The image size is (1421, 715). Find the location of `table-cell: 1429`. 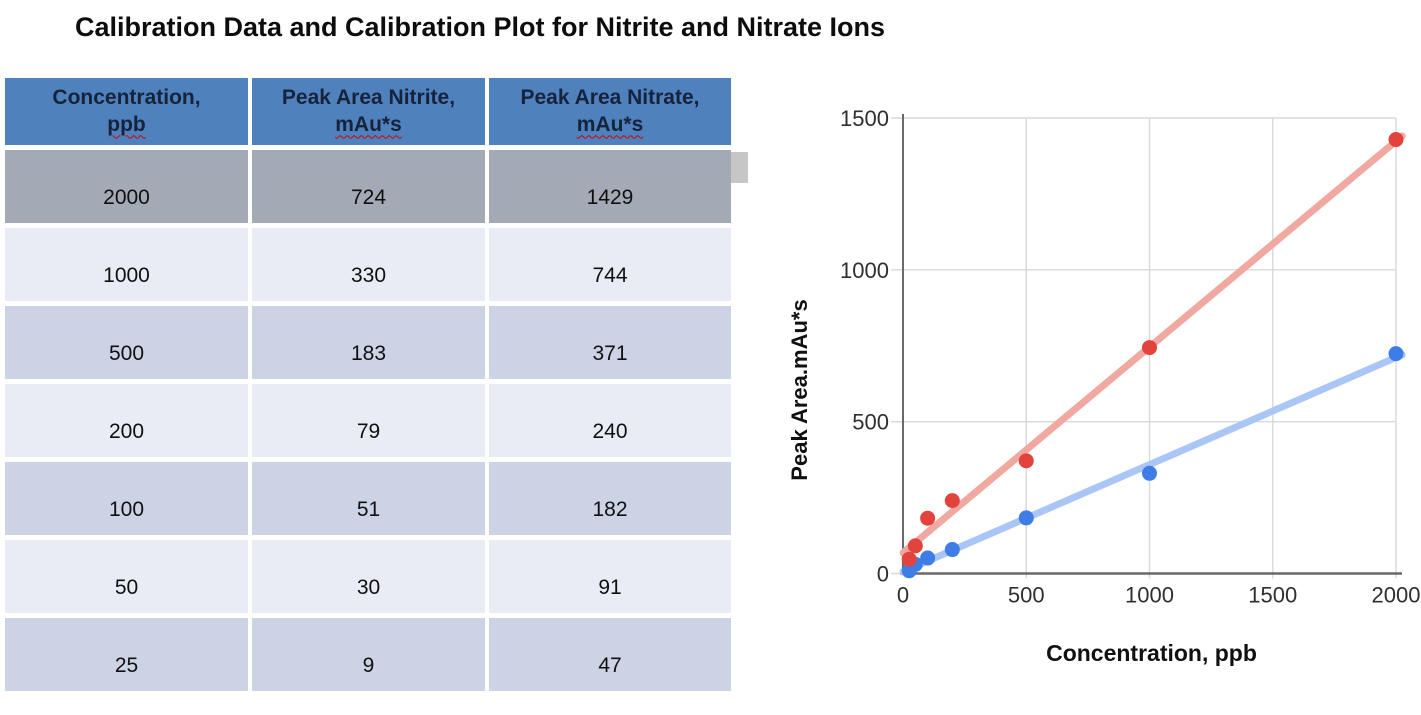

table-cell: 1429 is located at coordinates (610, 186).